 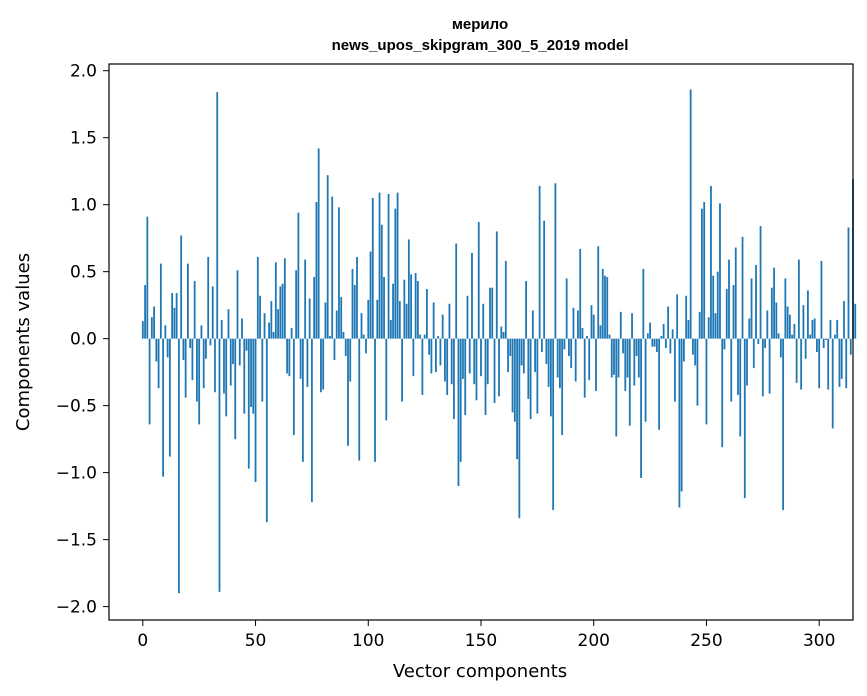 I want to click on x-tick-label: 100, so click(x=368, y=641).